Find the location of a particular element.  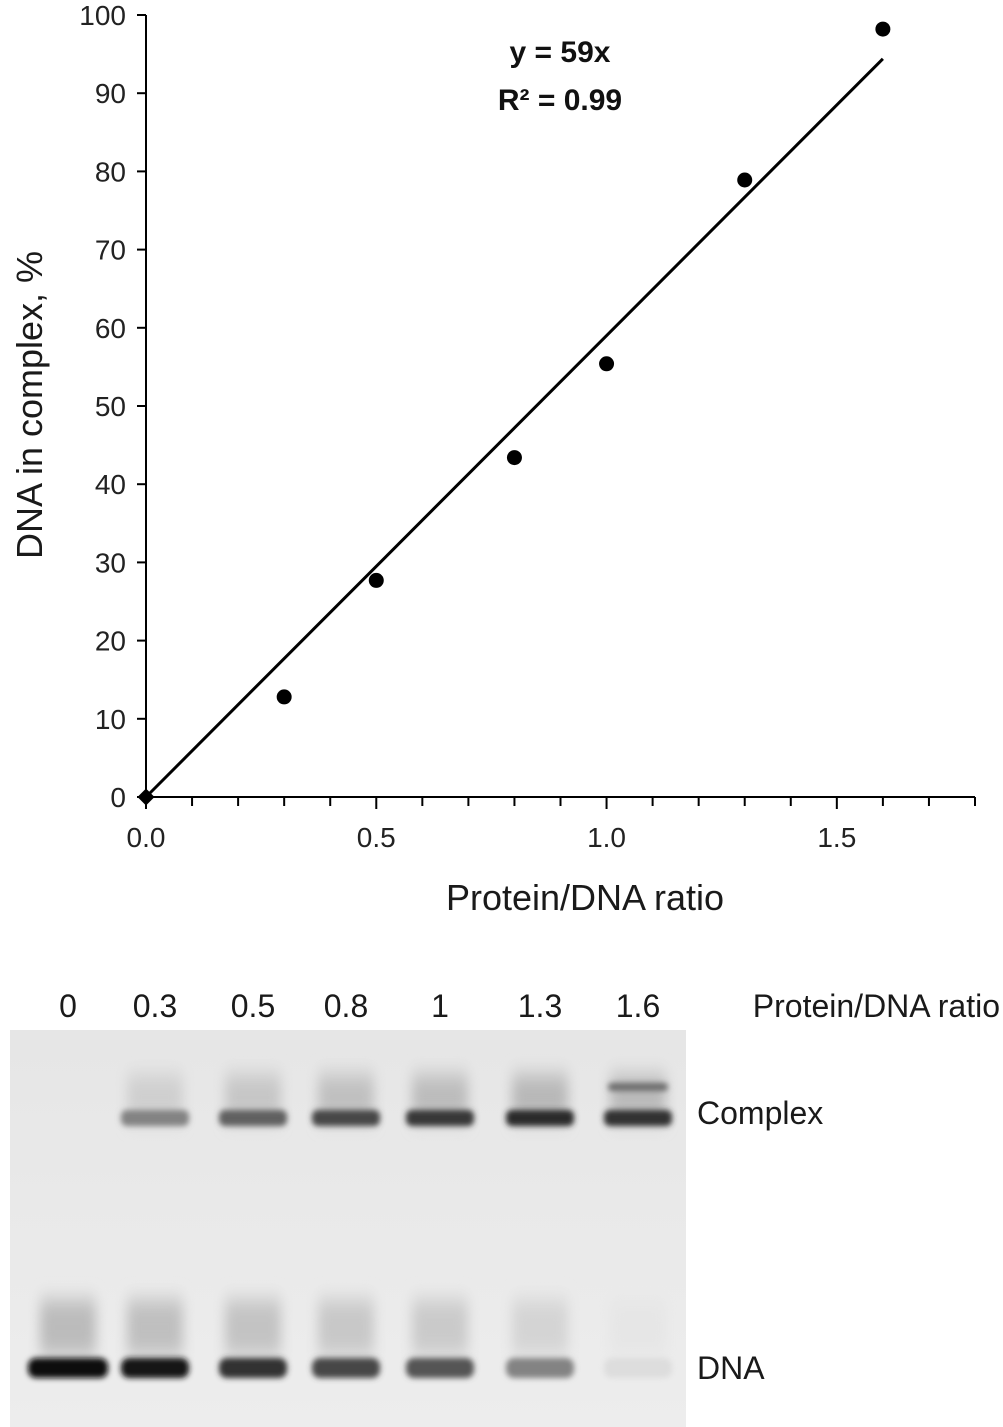

y-tick-label: 70 is located at coordinates (110, 250).